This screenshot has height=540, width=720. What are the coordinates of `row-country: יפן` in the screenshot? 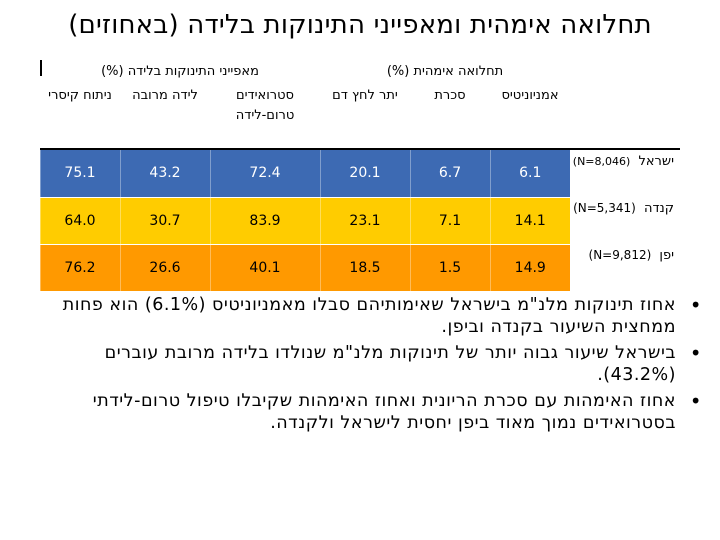 It's located at (666, 255).